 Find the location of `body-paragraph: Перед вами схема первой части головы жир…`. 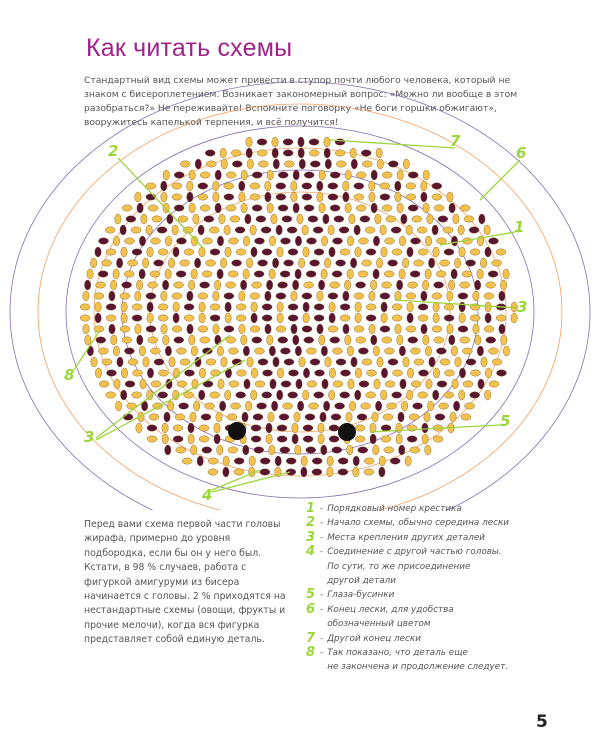

body-paragraph: Перед вами схема первой части головы жир… is located at coordinates (185, 582).